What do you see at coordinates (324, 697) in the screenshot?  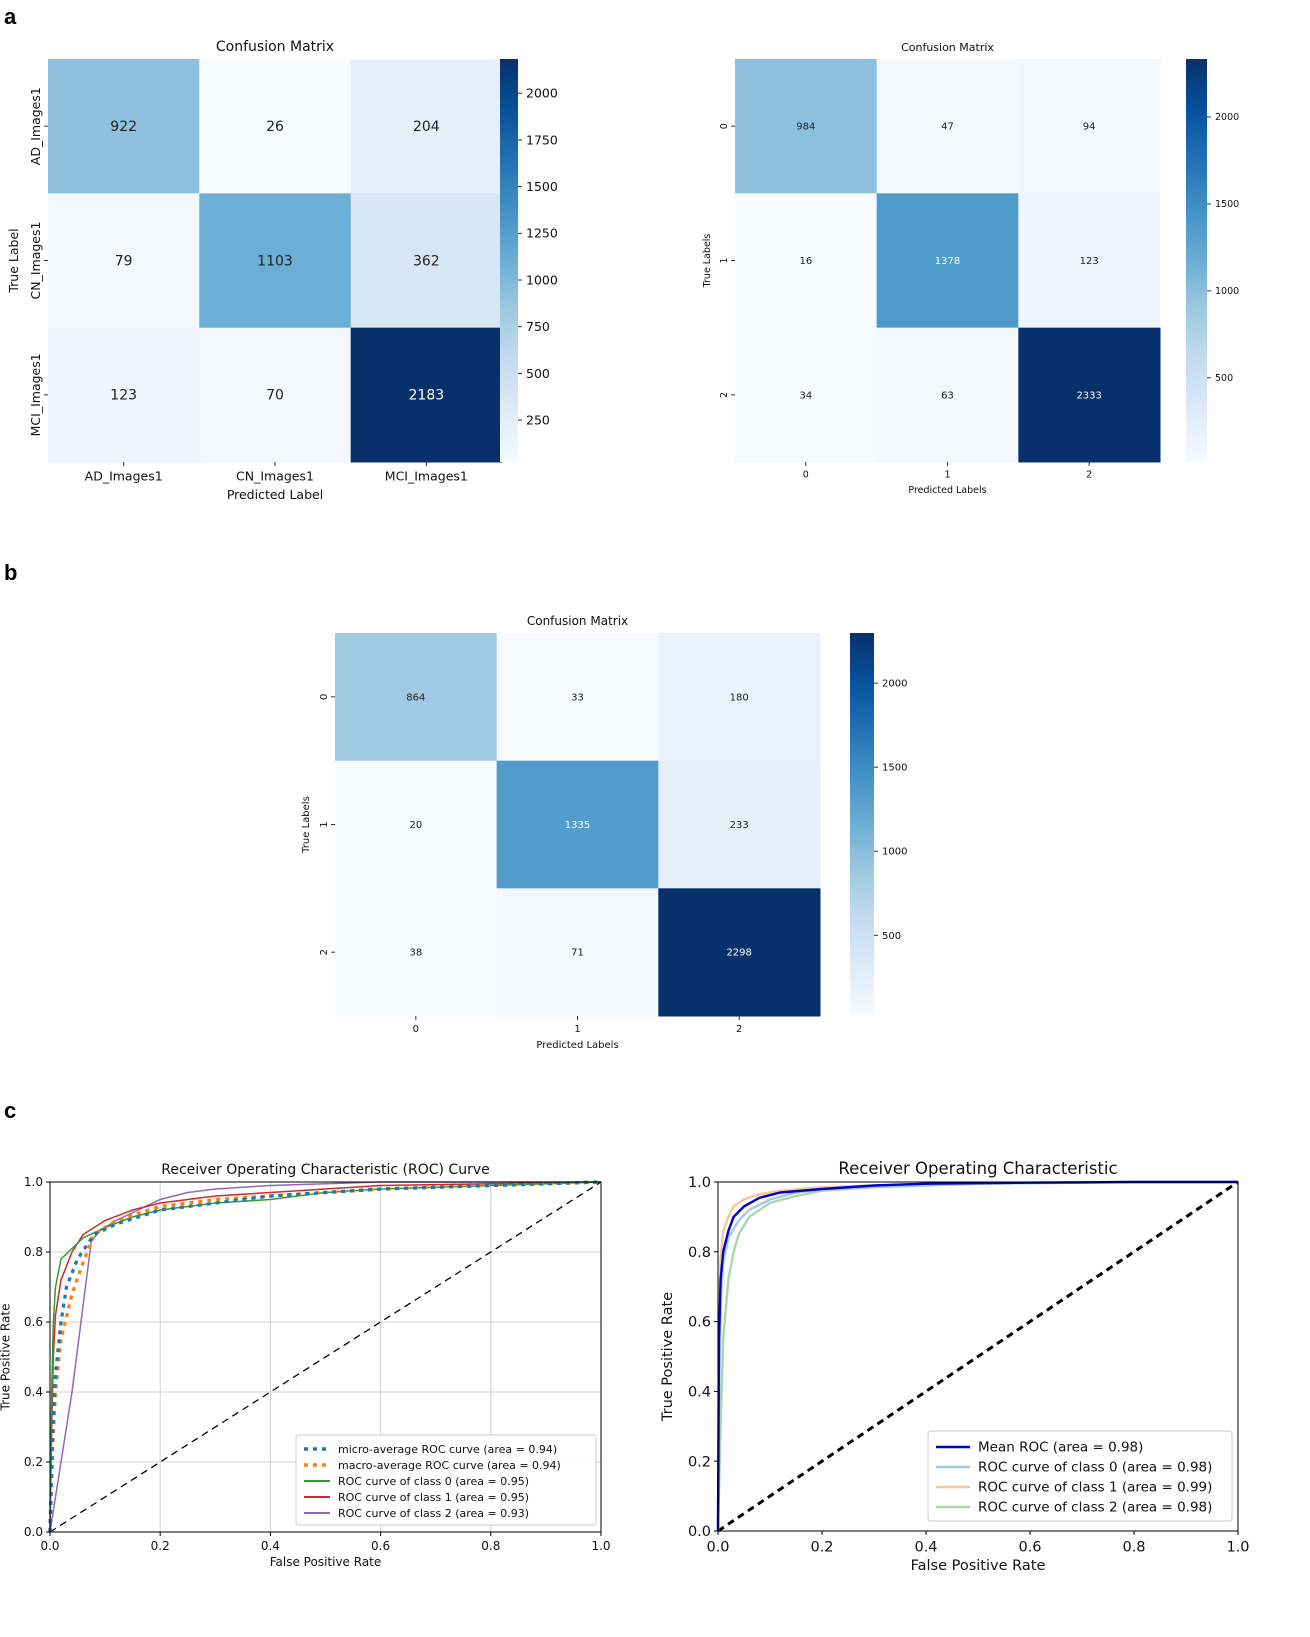 I see `y-tick-label: 0` at bounding box center [324, 697].